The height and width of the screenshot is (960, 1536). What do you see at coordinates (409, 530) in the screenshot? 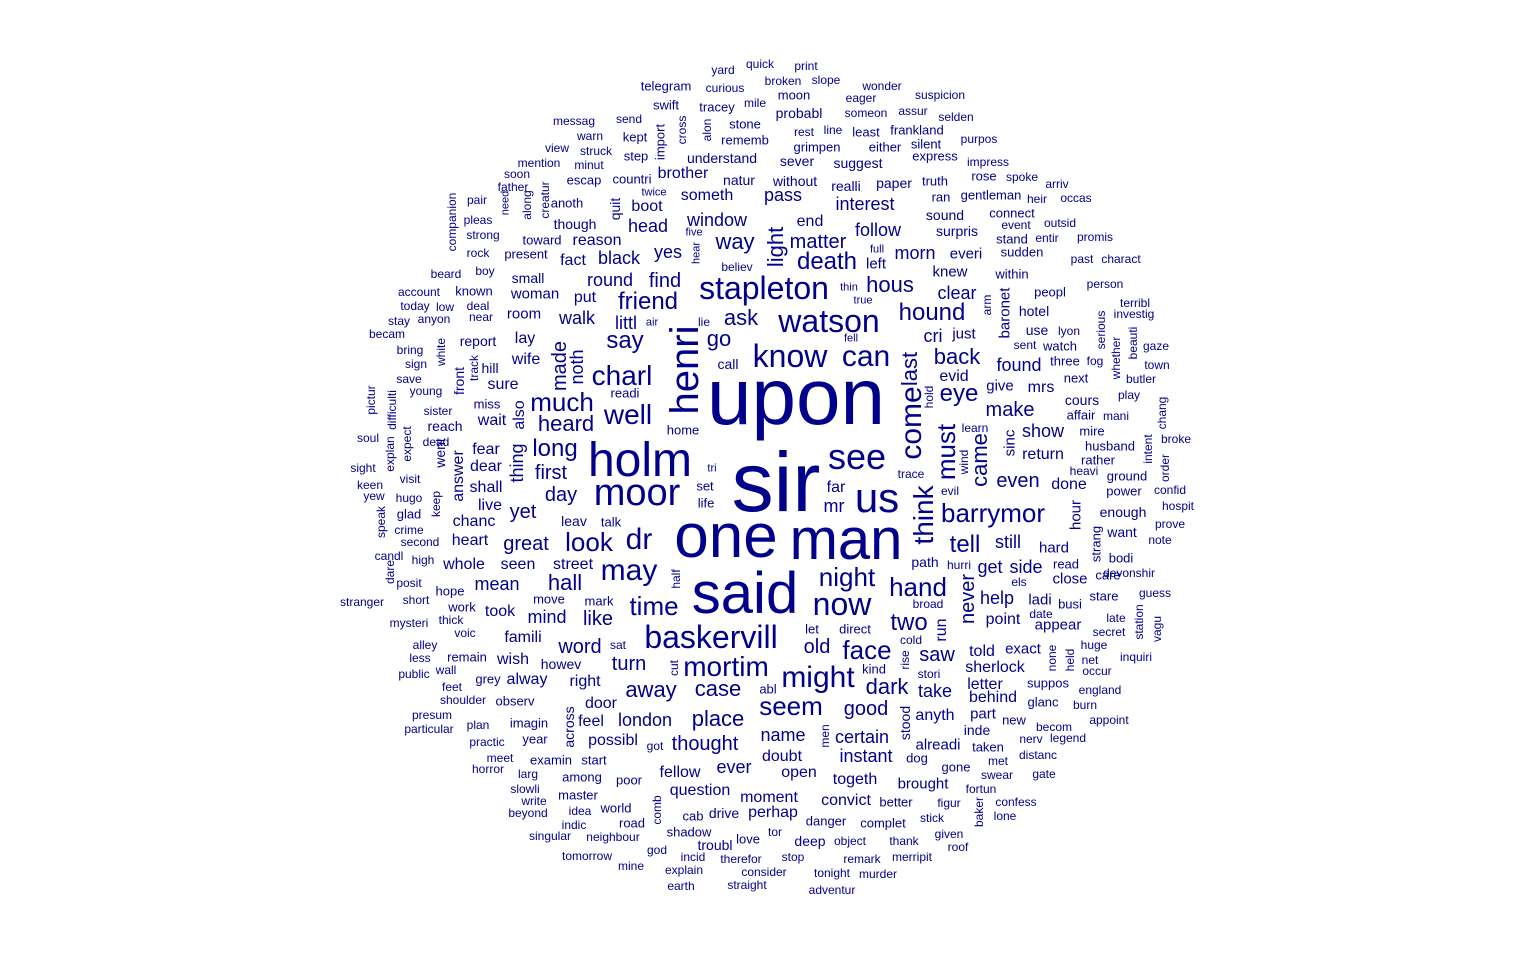
I see `cloud-word: crime` at bounding box center [409, 530].